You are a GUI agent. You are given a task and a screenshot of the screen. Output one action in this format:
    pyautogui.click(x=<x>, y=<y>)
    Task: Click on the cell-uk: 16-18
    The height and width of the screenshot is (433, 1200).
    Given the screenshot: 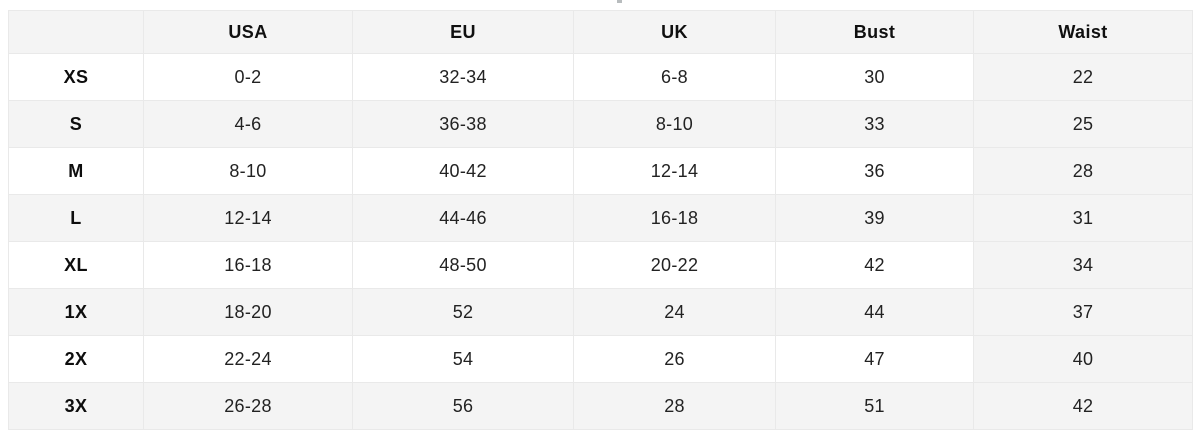 What is the action you would take?
    pyautogui.click(x=674, y=218)
    